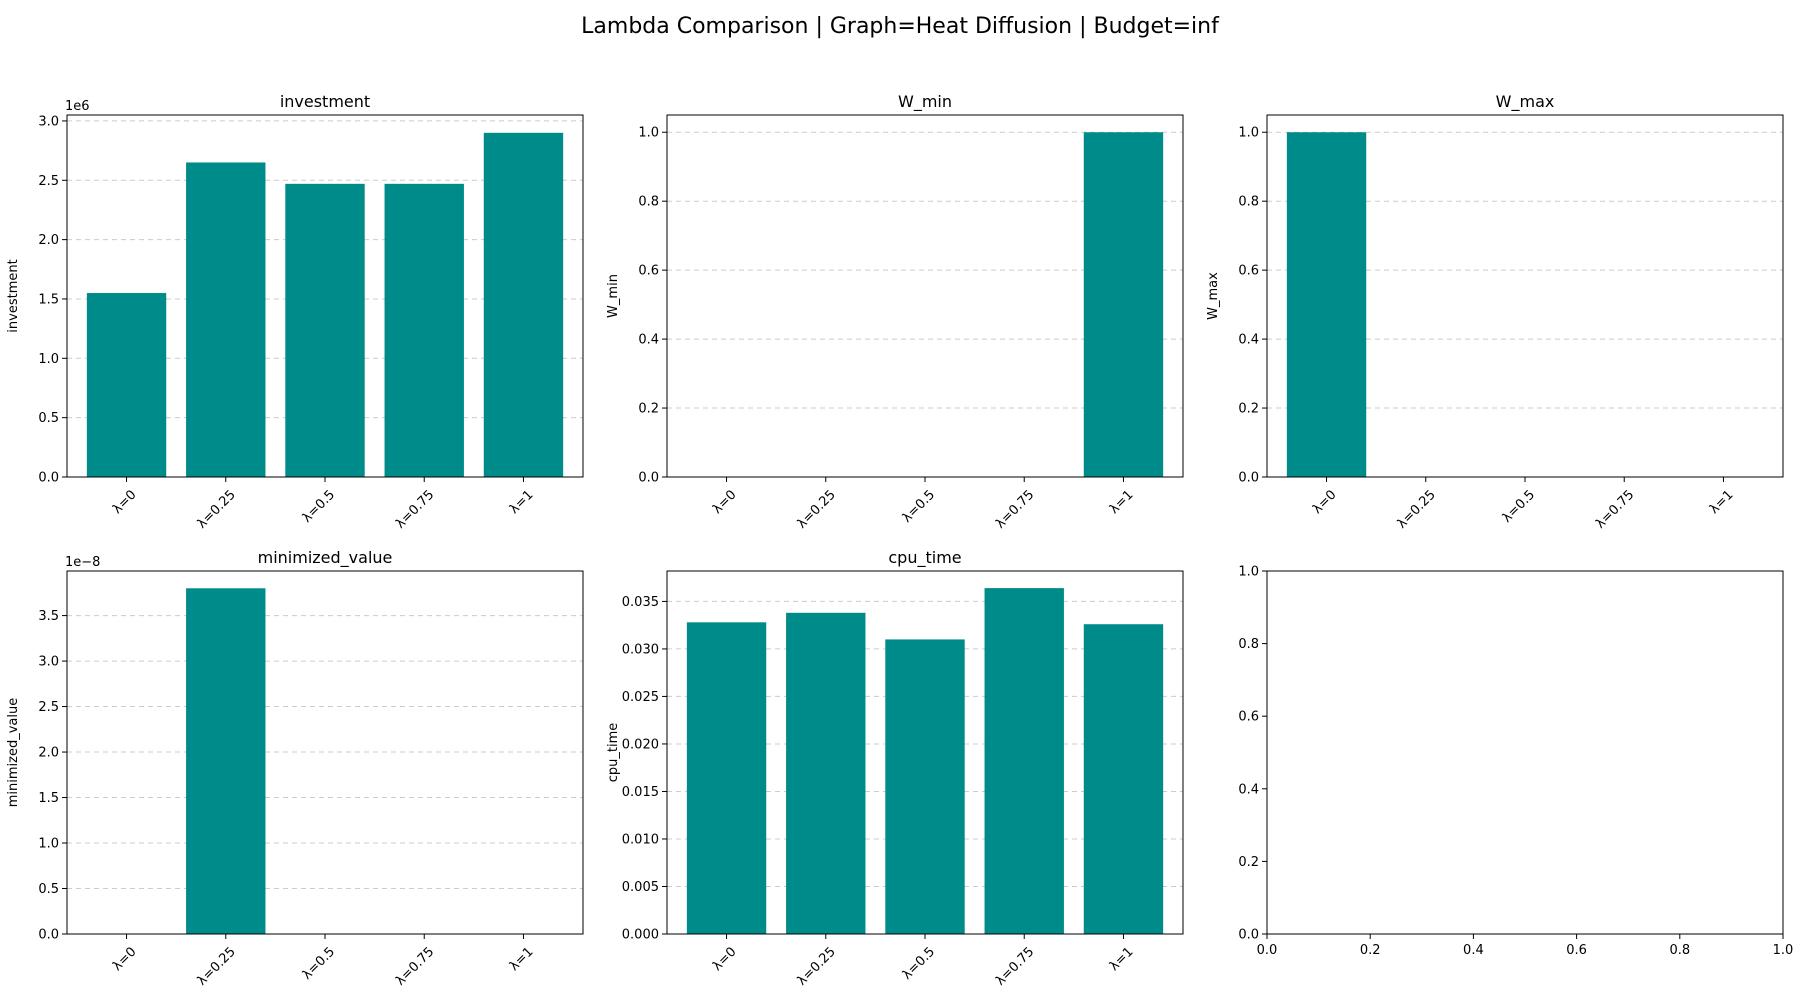 Image resolution: width=1800 pixels, height=1000 pixels. What do you see at coordinates (82, 562) in the screenshot?
I see `minimized-value-offset-text: 1e−8` at bounding box center [82, 562].